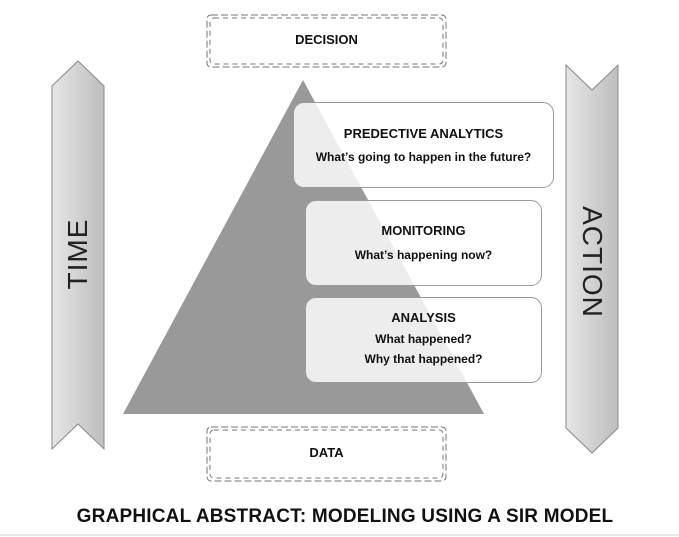  What do you see at coordinates (423, 243) in the screenshot?
I see `monitoring-card: MONITORING What’s happening now?` at bounding box center [423, 243].